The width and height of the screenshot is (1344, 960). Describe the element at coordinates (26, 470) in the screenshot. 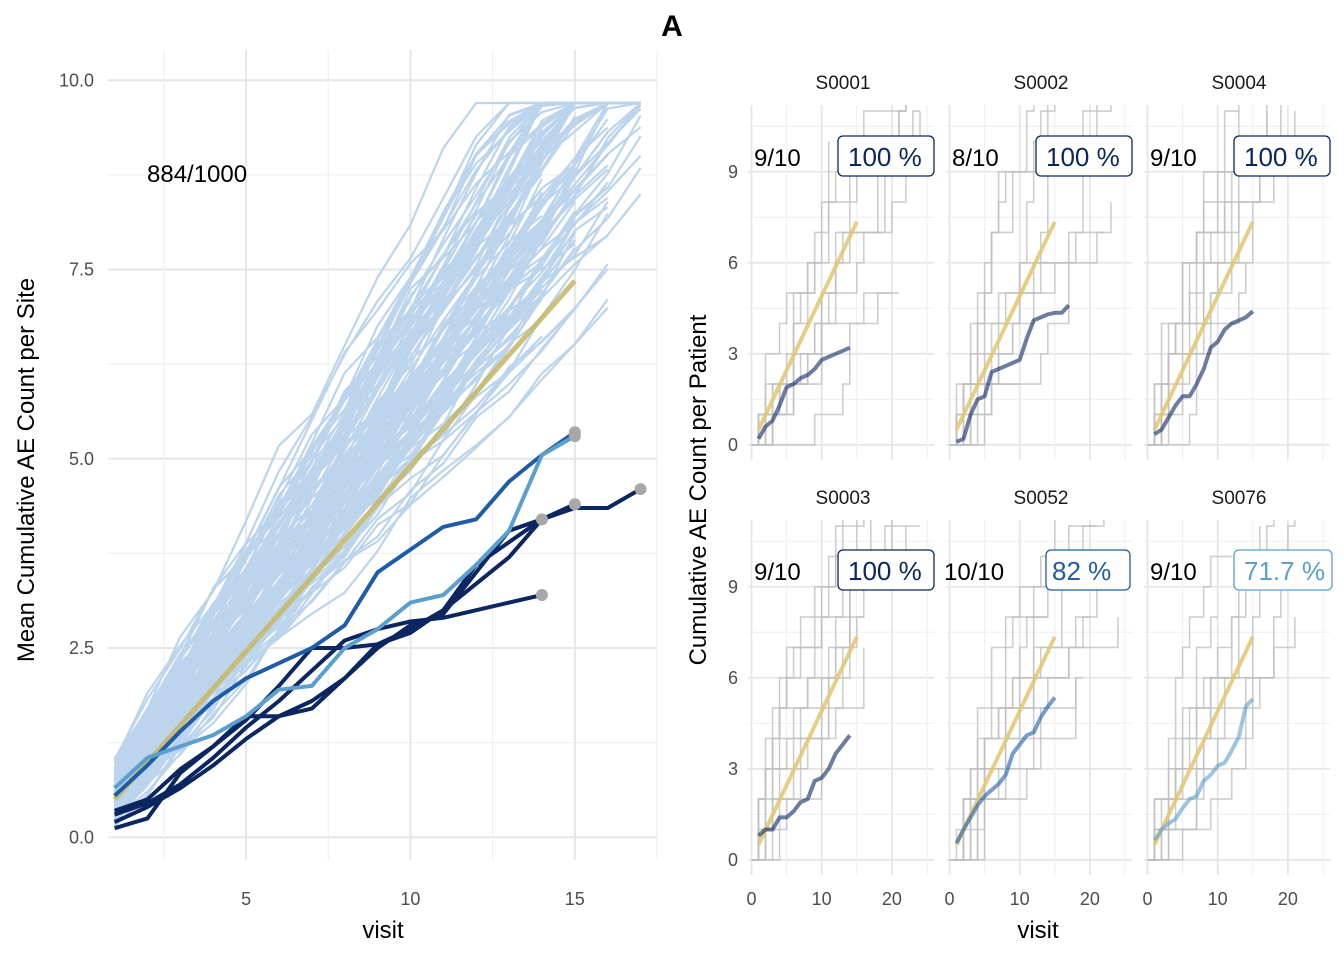

I see `left-ylabel: Mean Cumulative AE Count per Site` at that location.